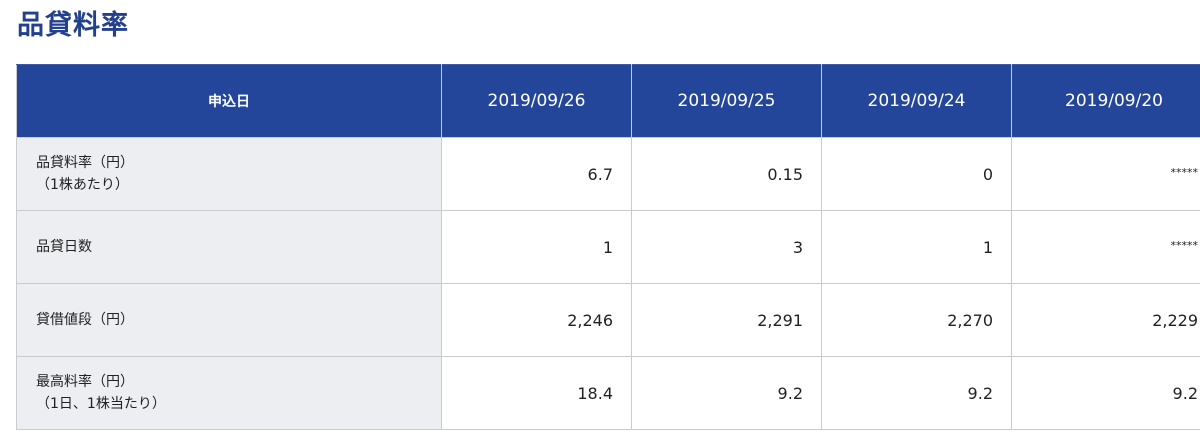 The image size is (1200, 438). I want to click on row-label-line1: 品貸料率（円）, so click(85, 163).